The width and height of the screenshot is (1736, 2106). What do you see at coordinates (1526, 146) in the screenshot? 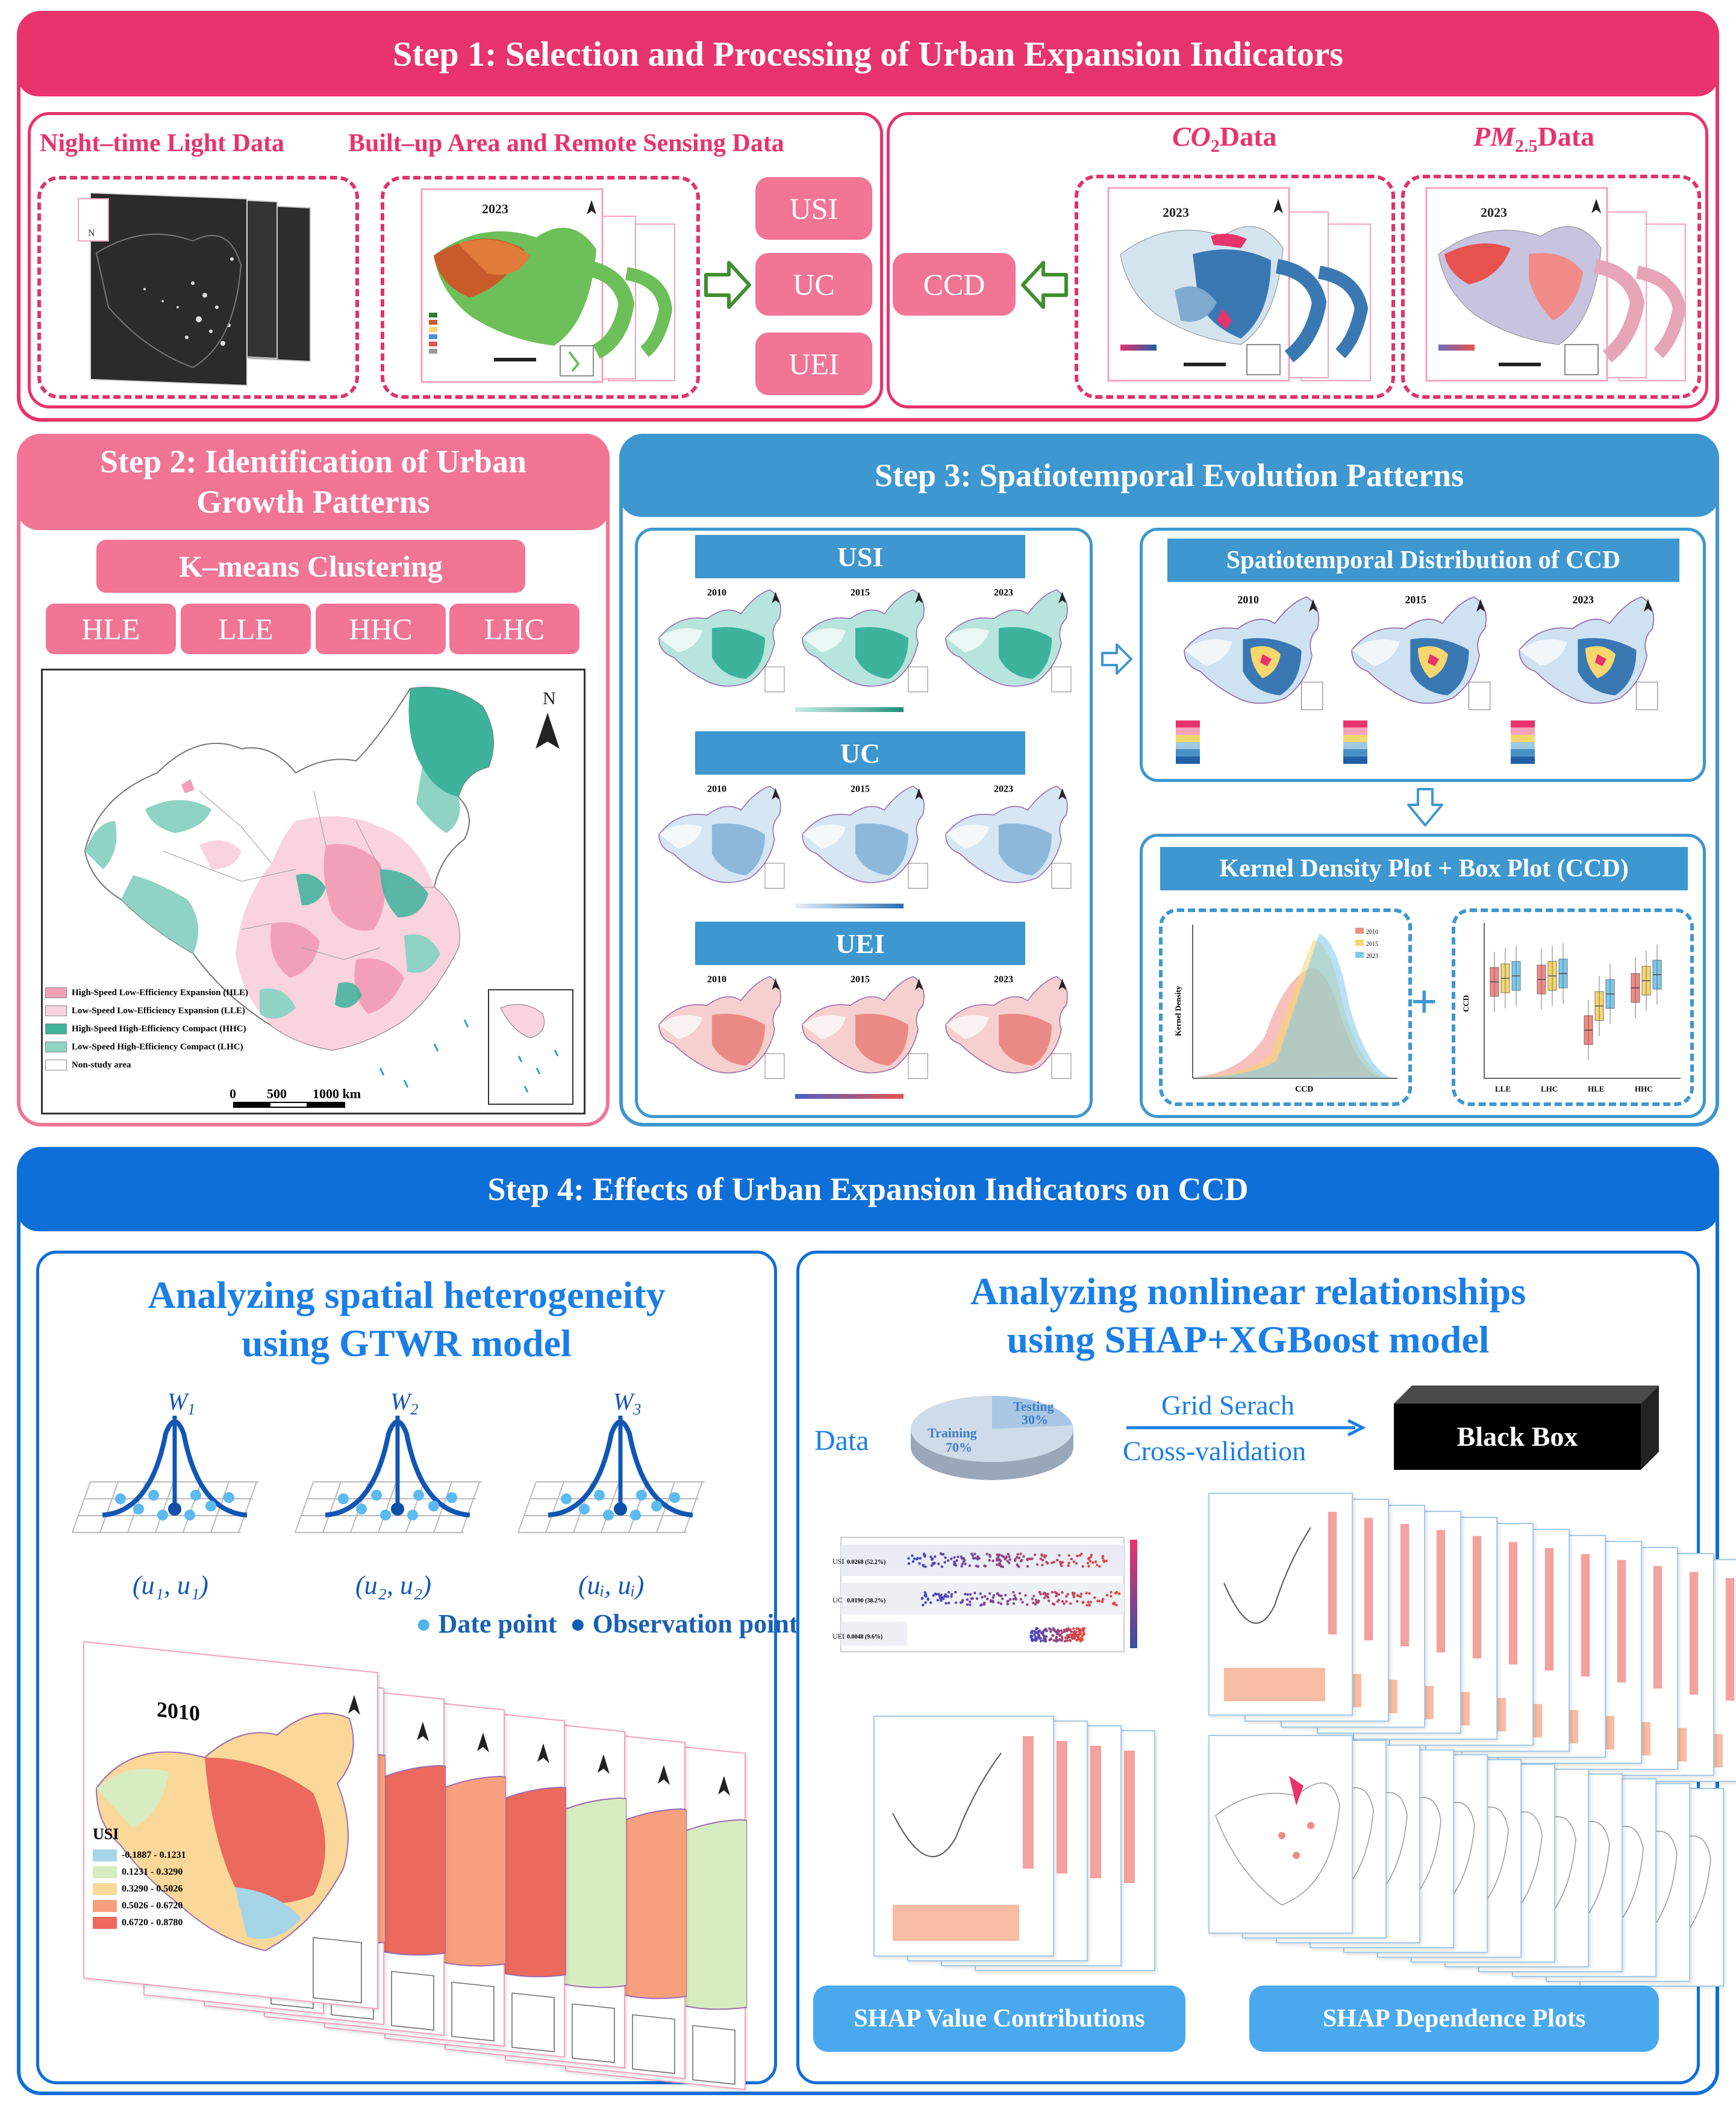
I see `pm25-subscript: 2.5` at bounding box center [1526, 146].